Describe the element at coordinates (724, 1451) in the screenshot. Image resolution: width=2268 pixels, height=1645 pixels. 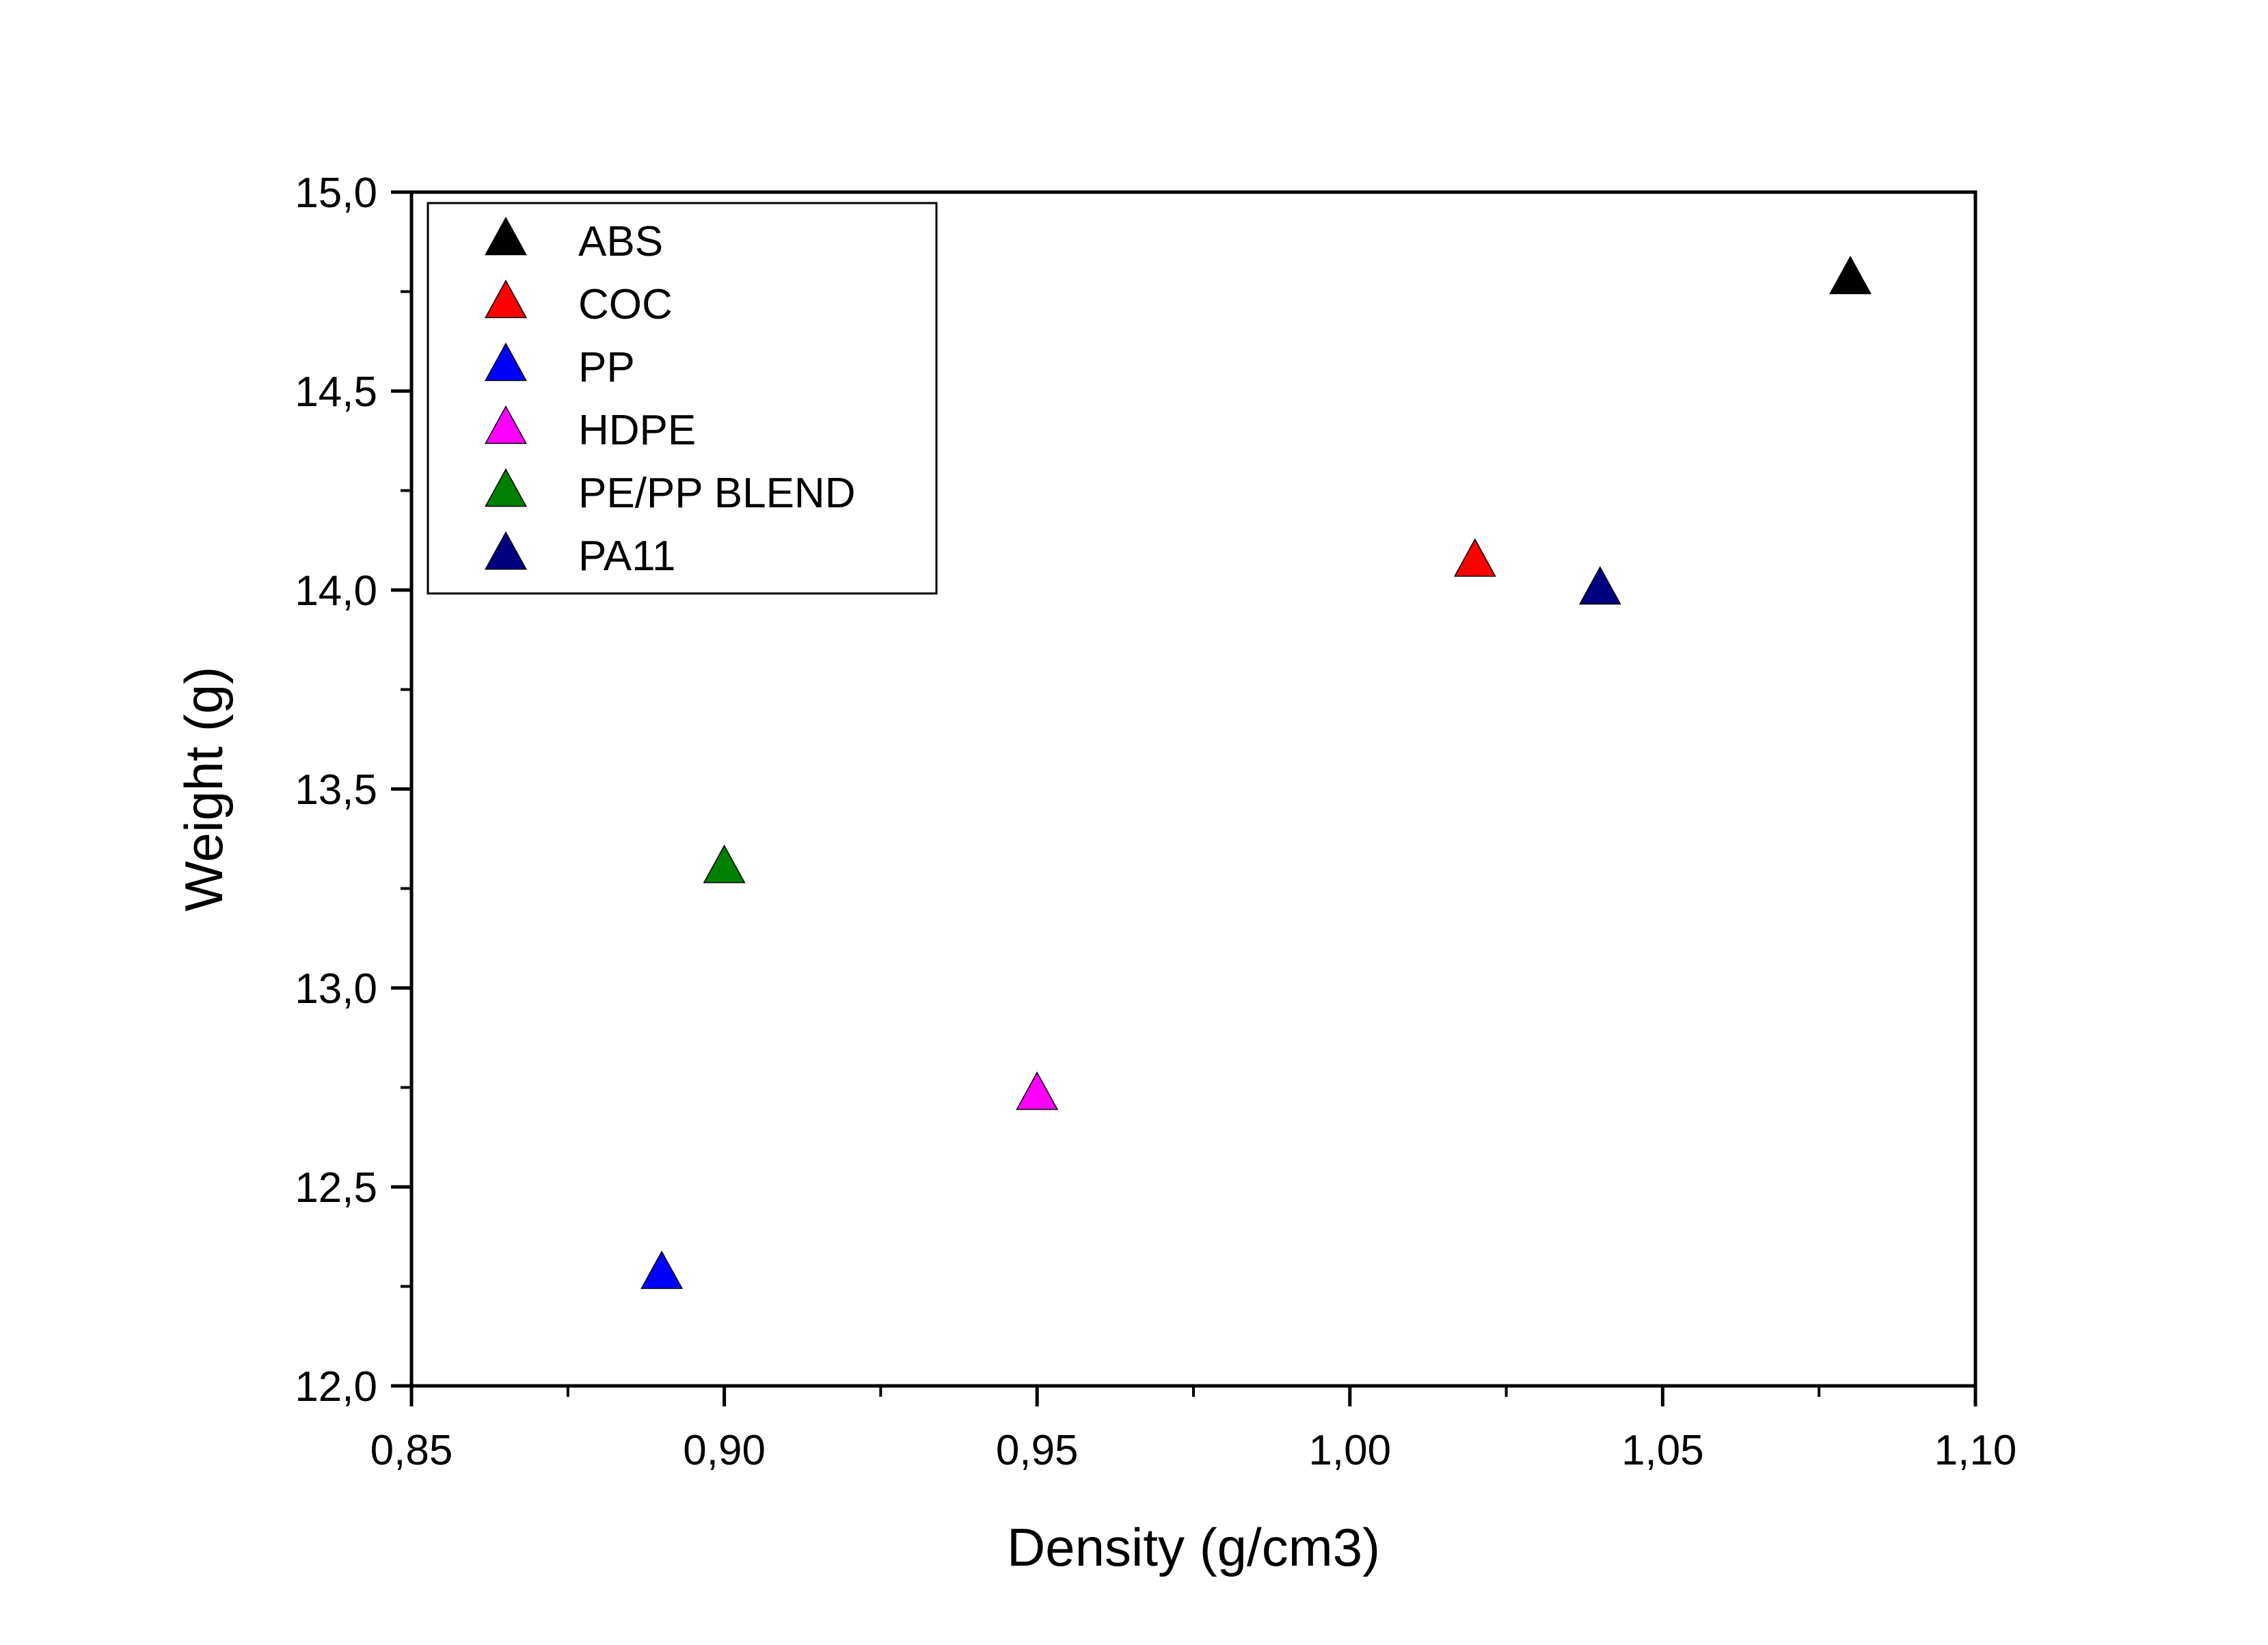
I see `x-tick-label: 0,90` at that location.